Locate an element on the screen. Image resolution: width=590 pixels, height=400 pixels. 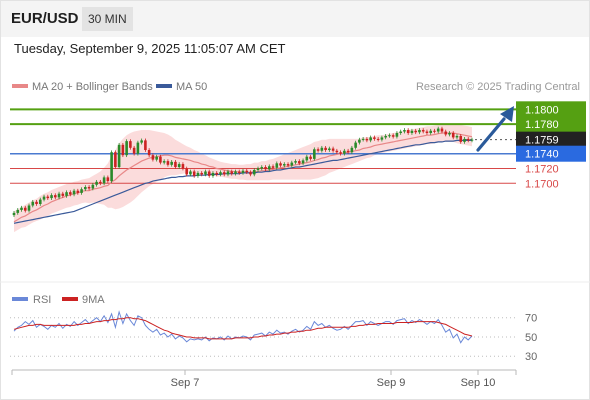
rsi-legend: RSI 9MA is located at coordinates (58, 300).